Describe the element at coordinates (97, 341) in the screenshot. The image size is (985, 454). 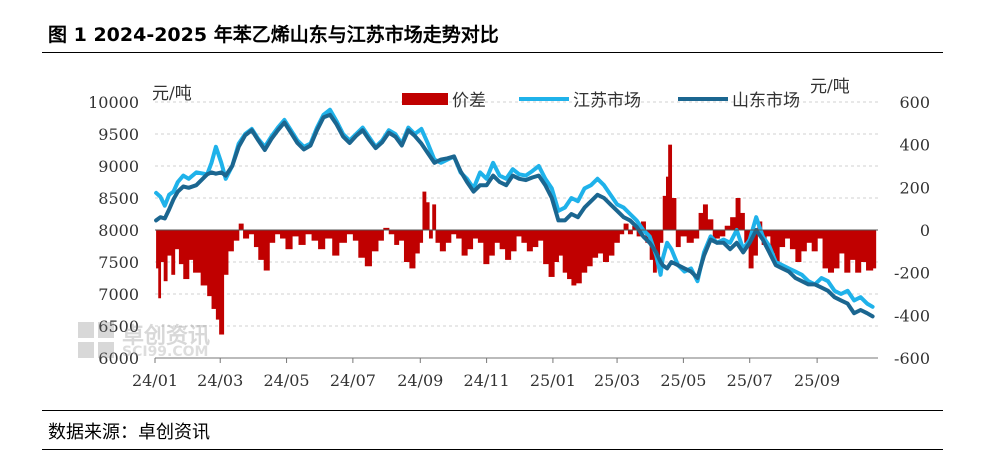
I see `watermark-logo-icon` at that location.